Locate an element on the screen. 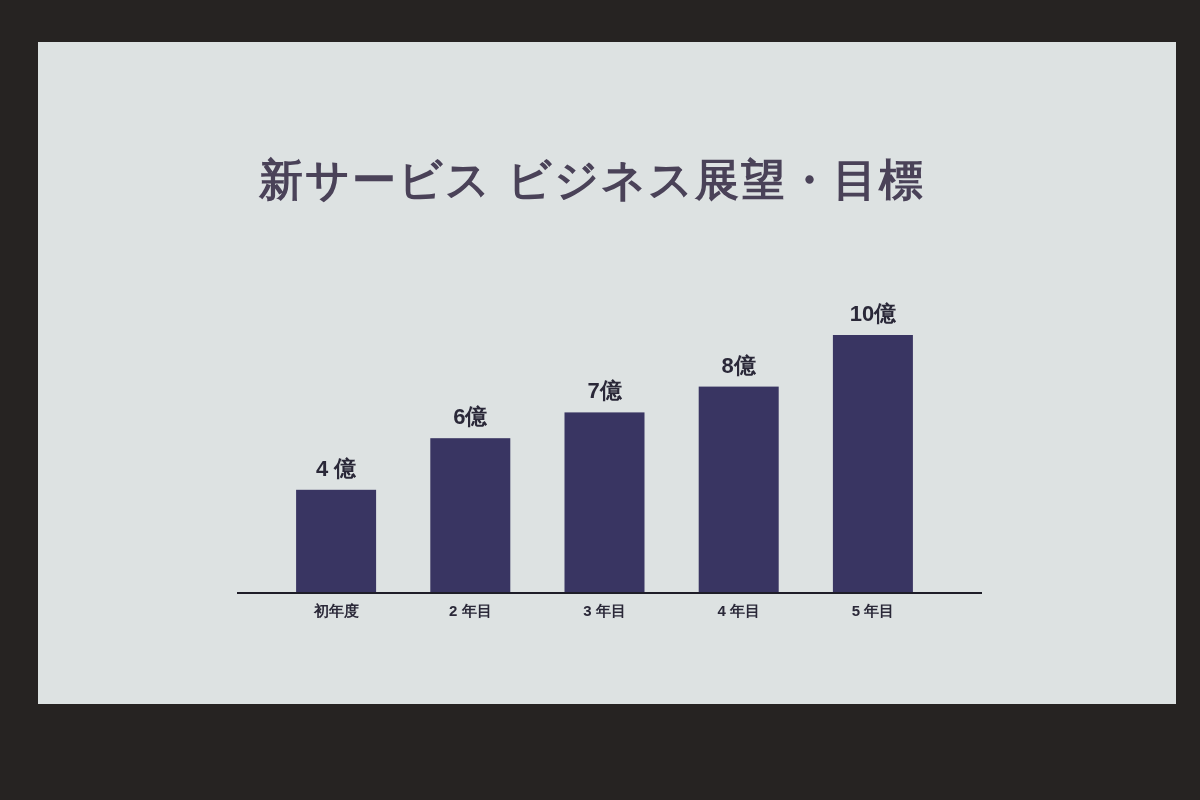  x-tick-label: 4 年目 is located at coordinates (738, 610).